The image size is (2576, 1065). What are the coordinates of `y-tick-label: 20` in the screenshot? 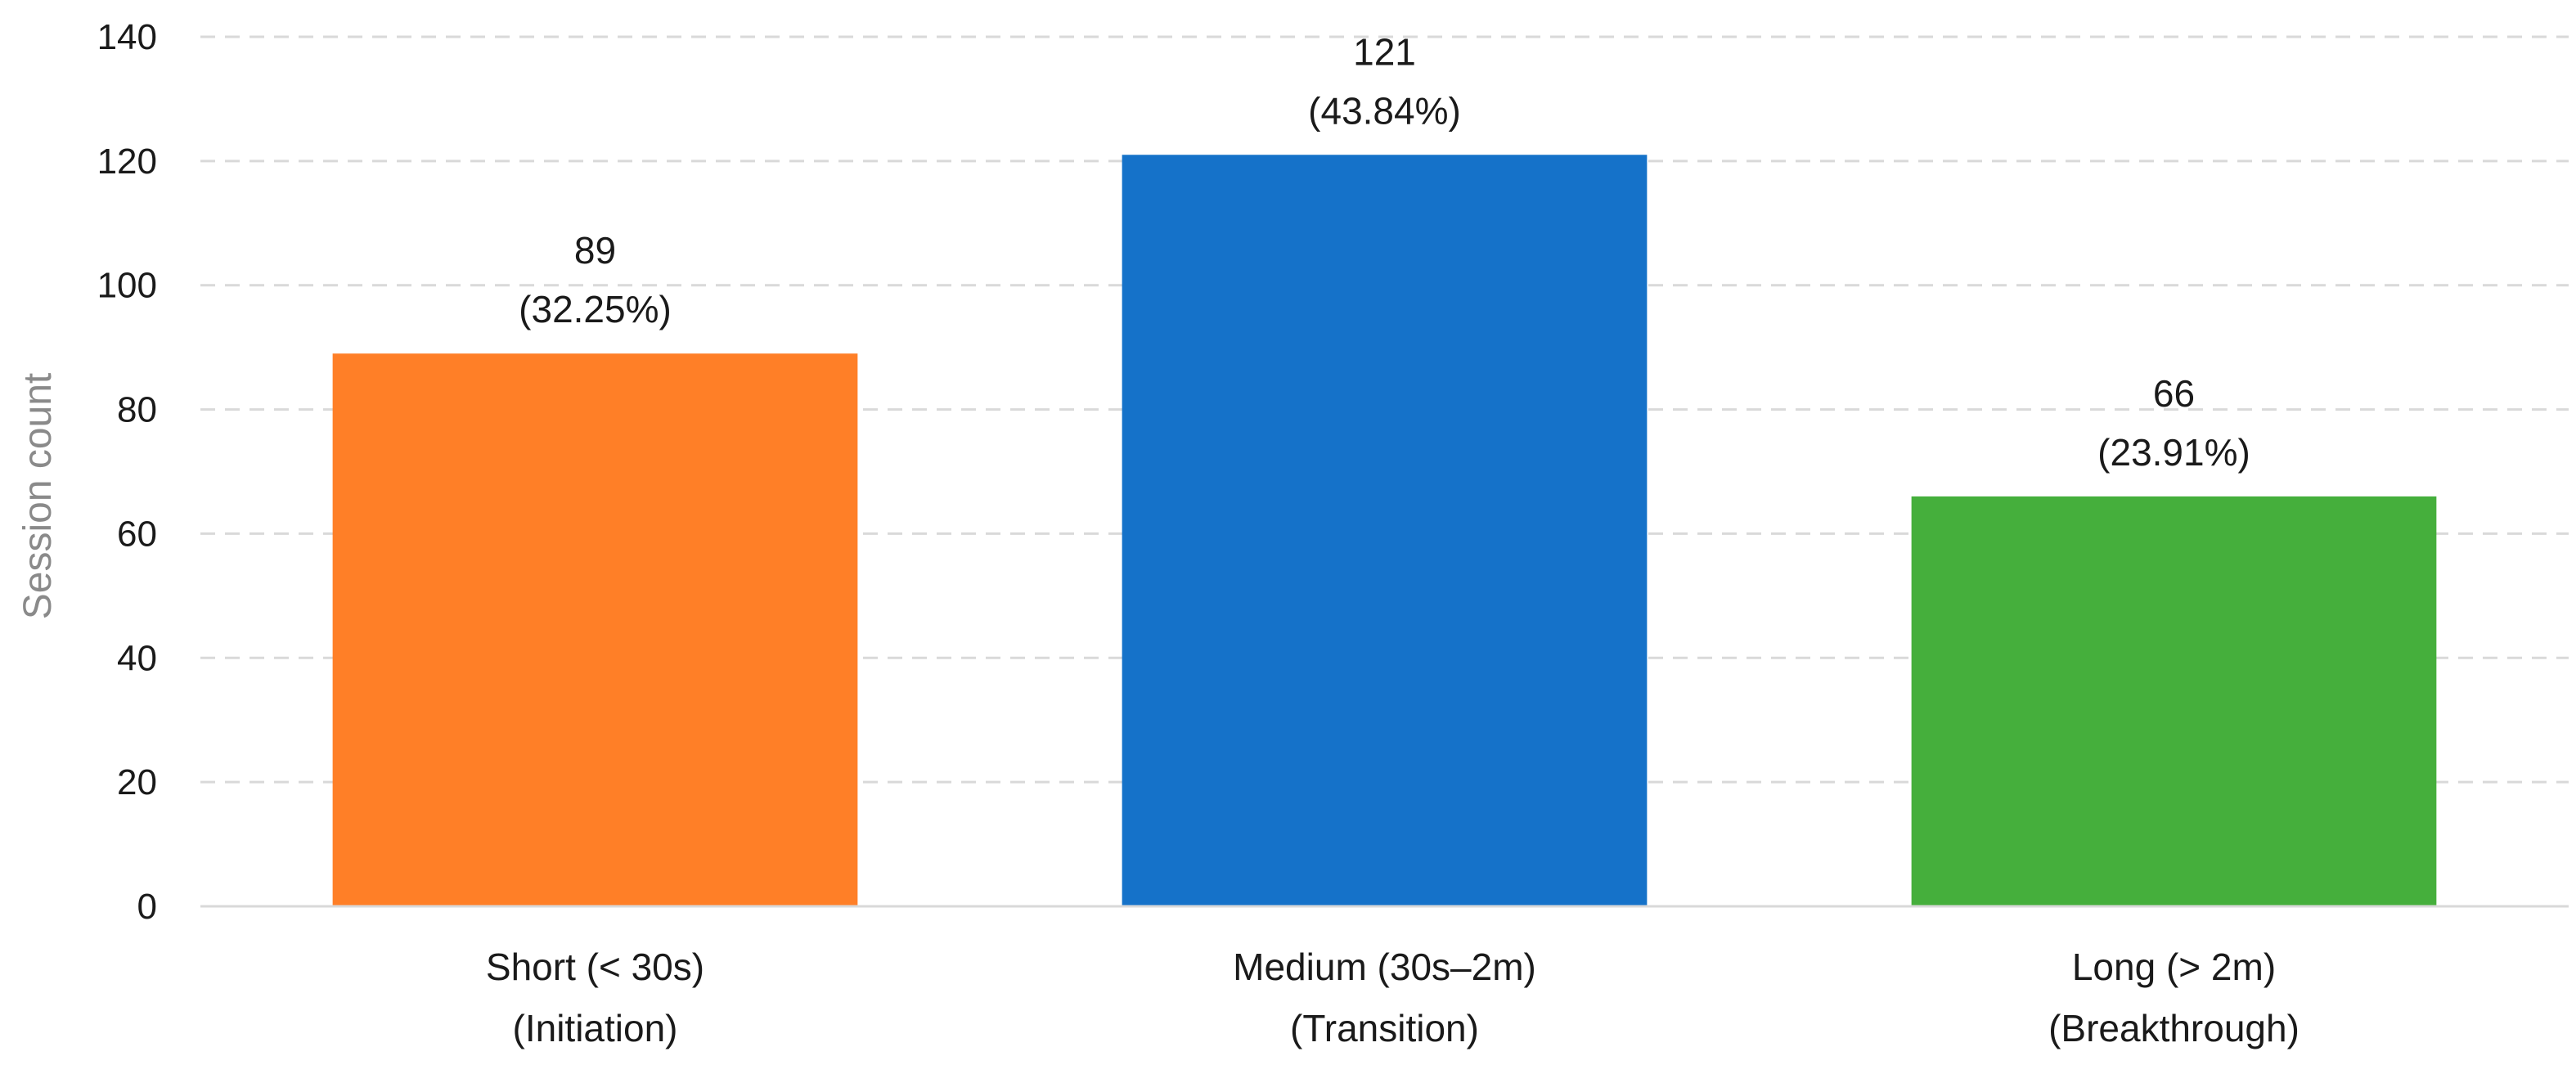 It's located at (137, 782).